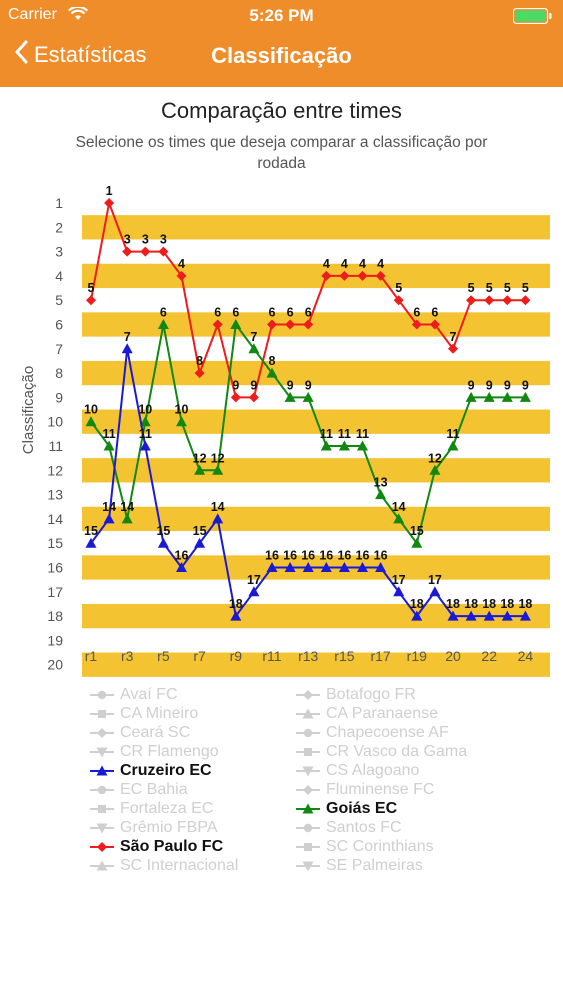 The image size is (563, 1000). What do you see at coordinates (59, 300) in the screenshot?
I see `y-tick-label: 5` at bounding box center [59, 300].